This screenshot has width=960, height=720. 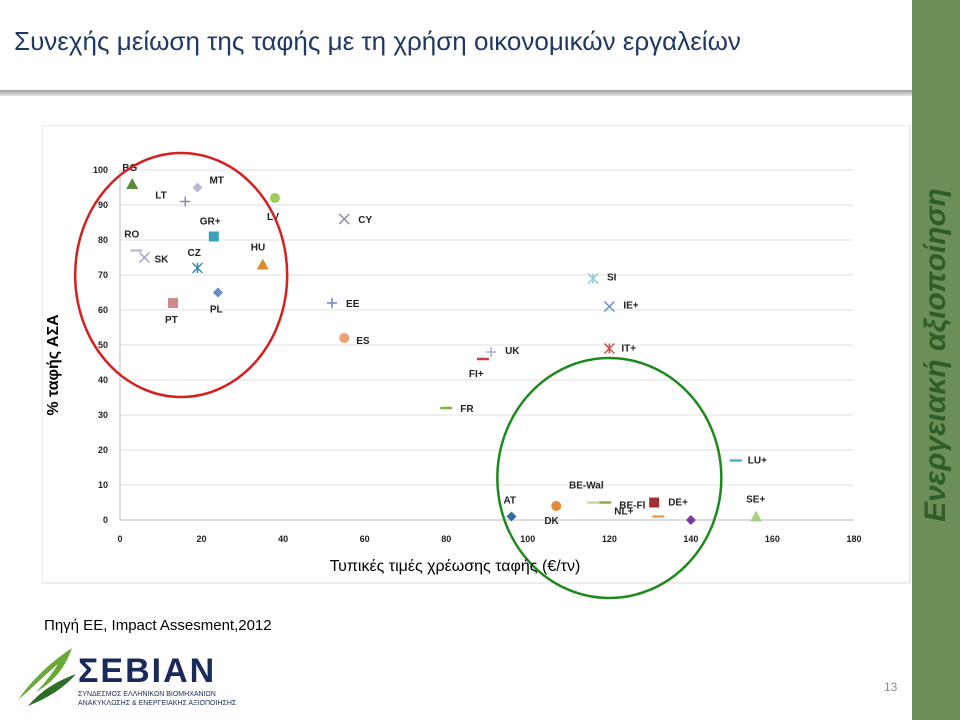 I want to click on point-label: DK, so click(x=551, y=521).